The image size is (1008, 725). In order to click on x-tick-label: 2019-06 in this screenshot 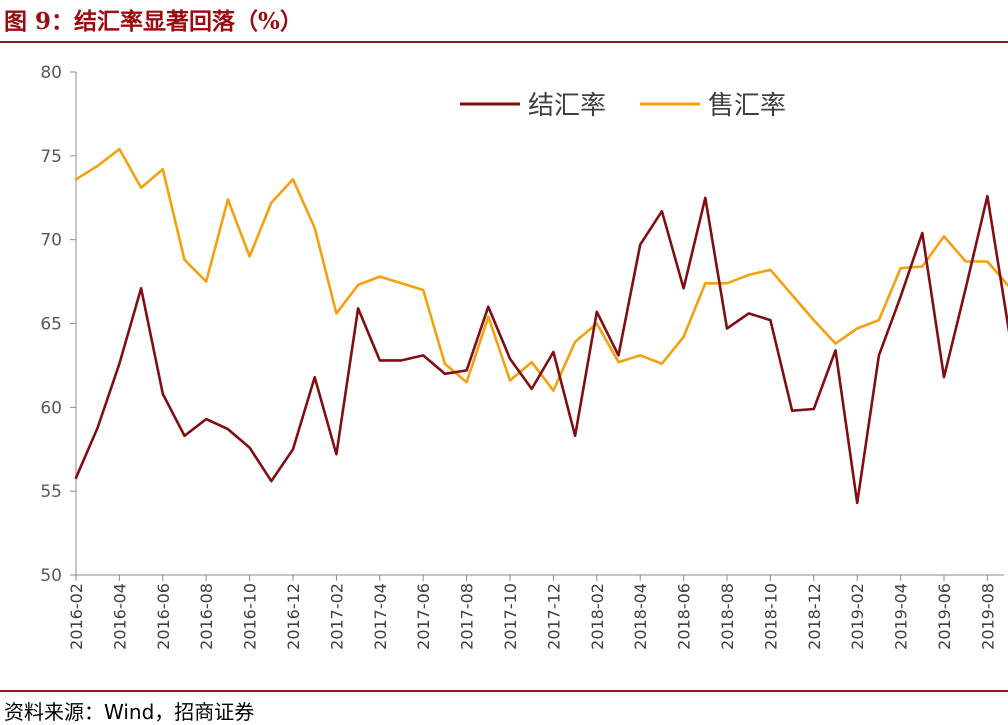, I will do `click(944, 616)`.